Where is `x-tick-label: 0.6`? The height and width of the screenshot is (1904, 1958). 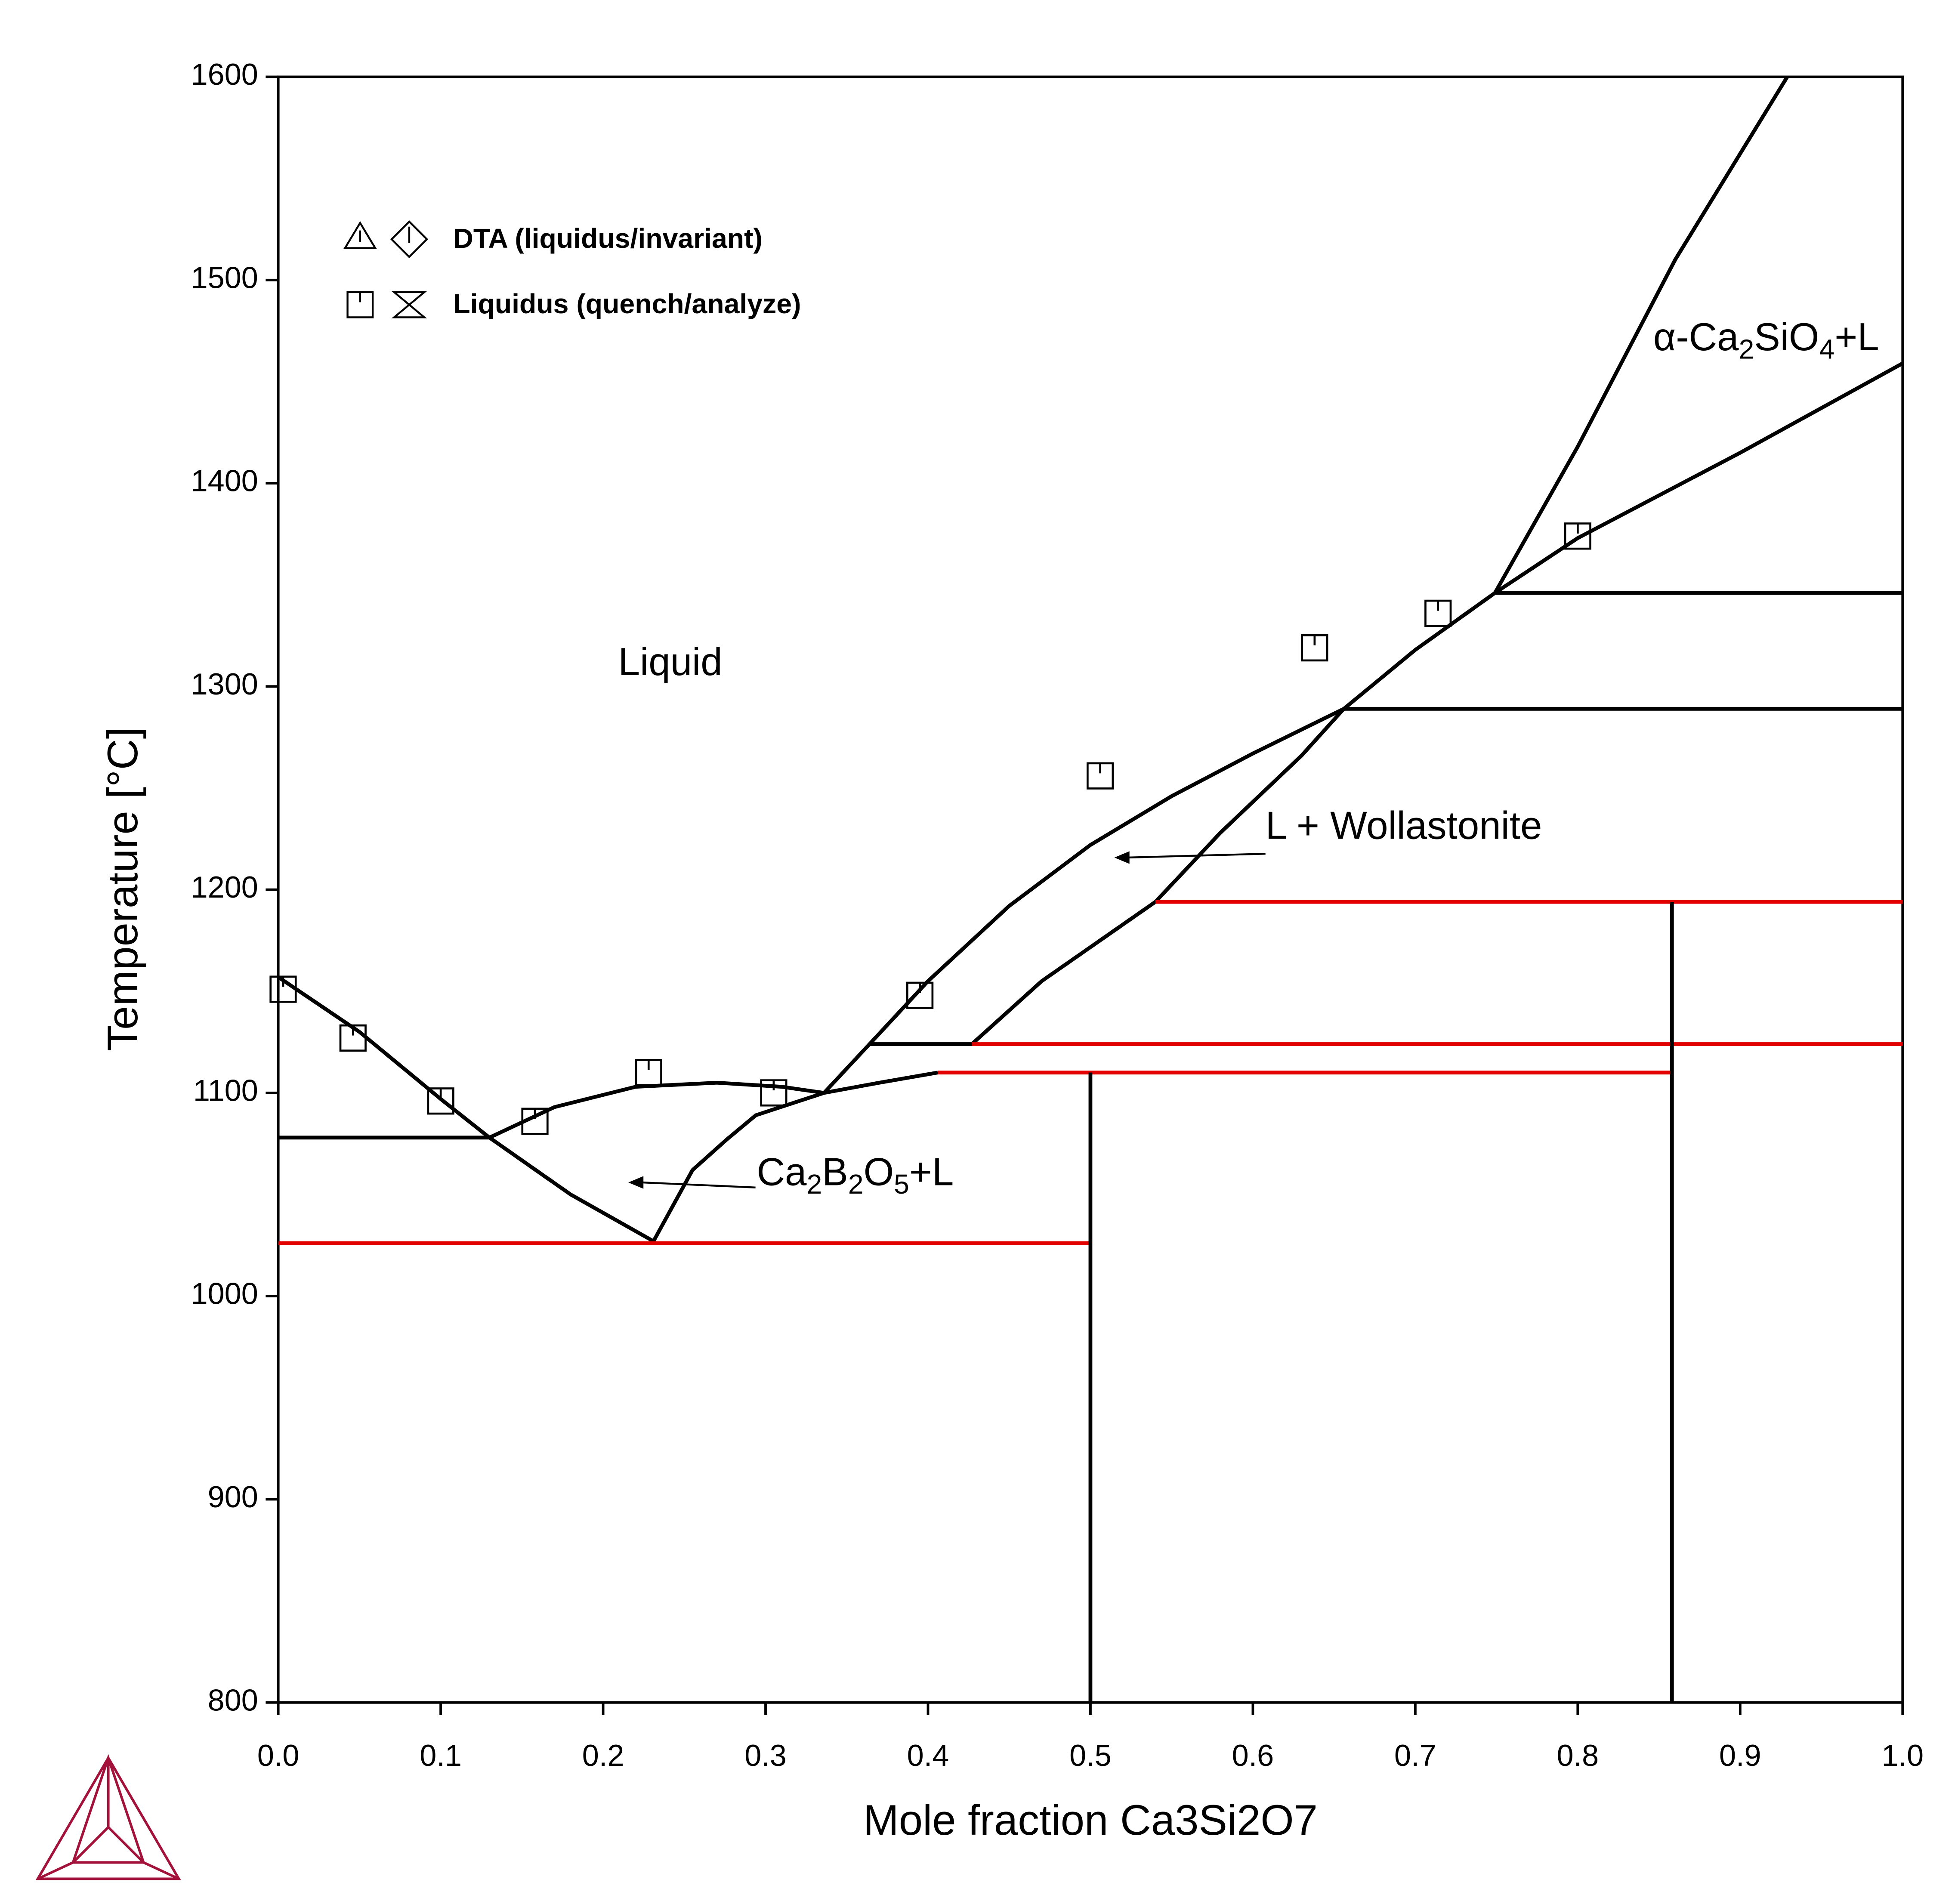 x-tick-label: 0.6 is located at coordinates (1253, 1755).